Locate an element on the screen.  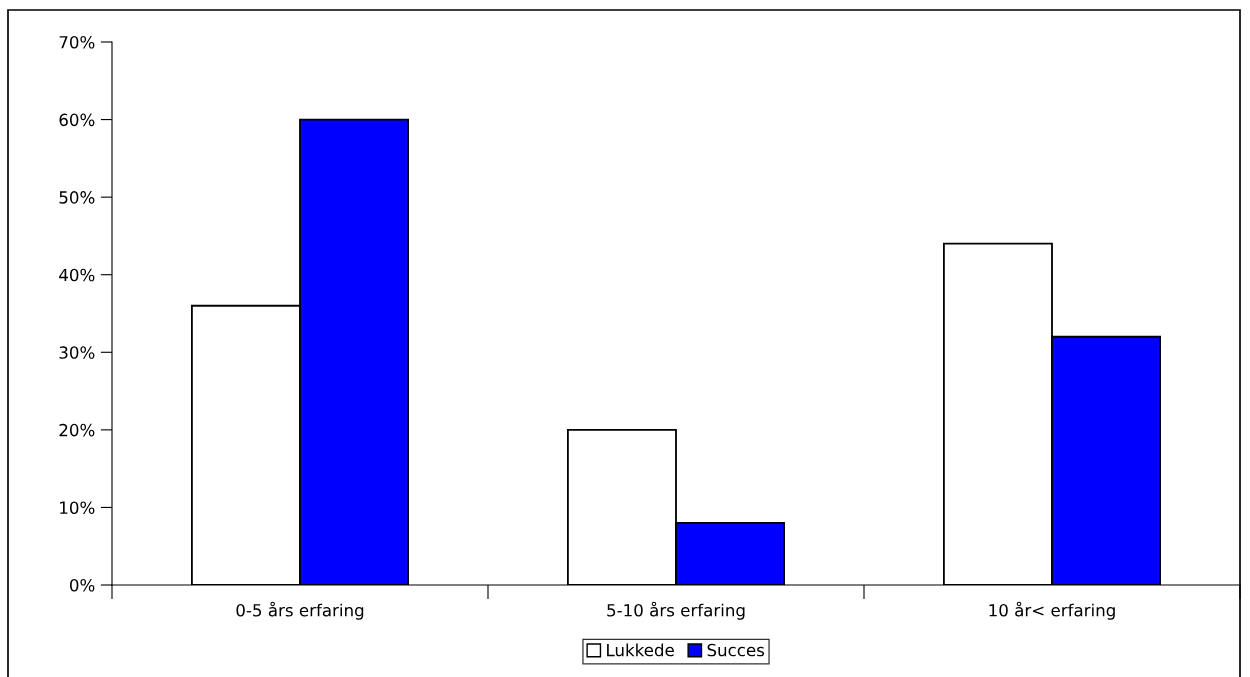
y-tick-label: 60% is located at coordinates (77, 120).